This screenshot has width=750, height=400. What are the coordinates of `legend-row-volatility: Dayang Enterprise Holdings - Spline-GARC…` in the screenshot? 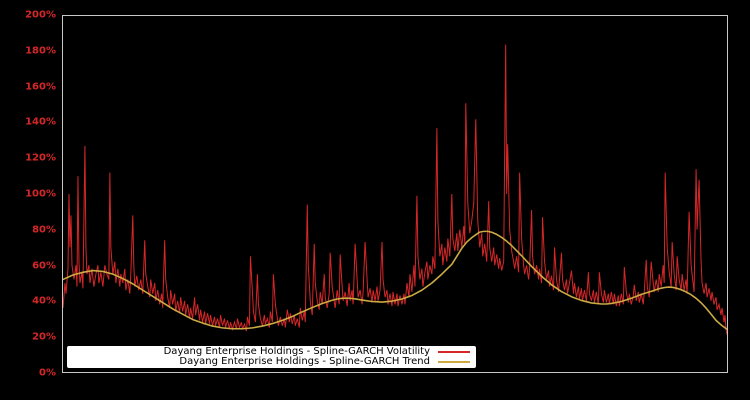 It's located at (270, 352).